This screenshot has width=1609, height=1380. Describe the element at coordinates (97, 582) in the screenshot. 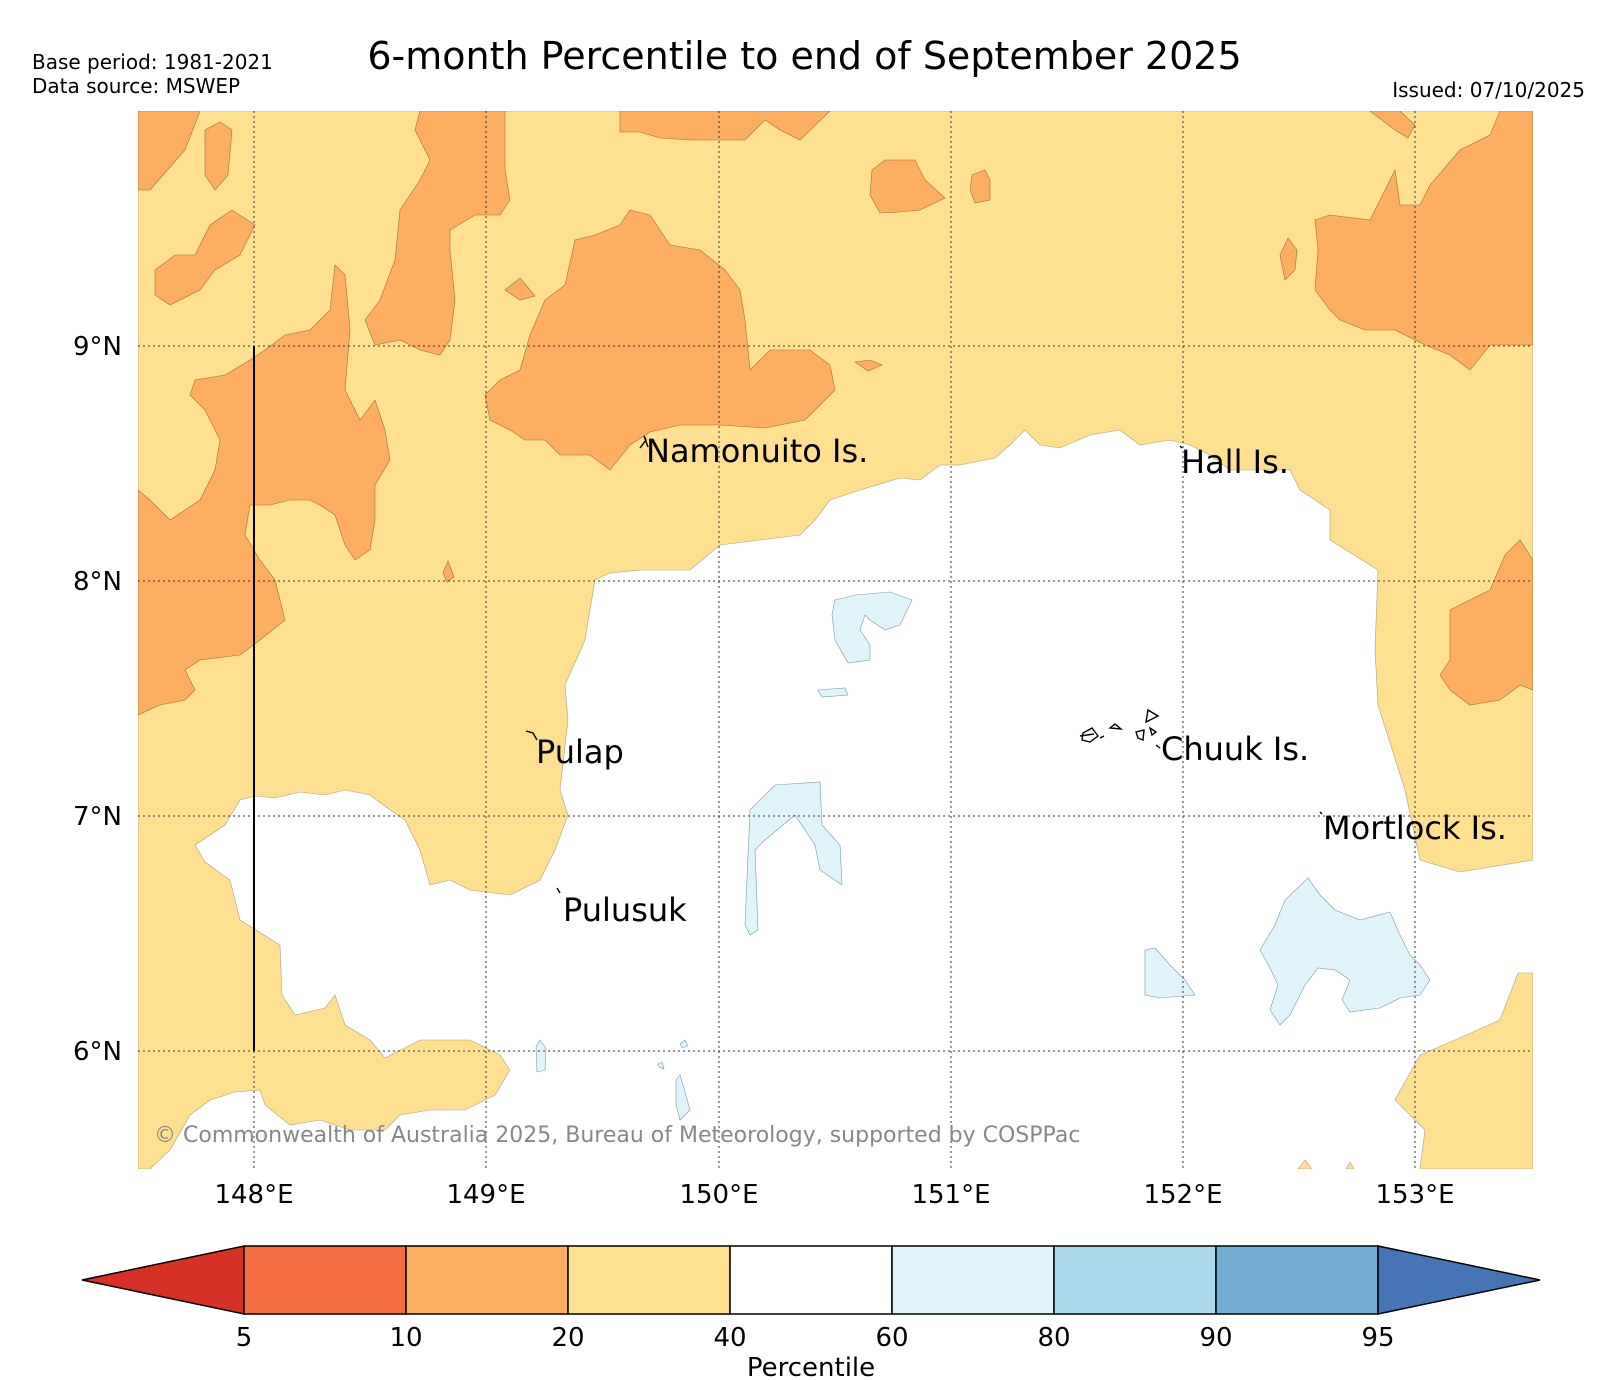

I see `lat-label: 8°N` at that location.